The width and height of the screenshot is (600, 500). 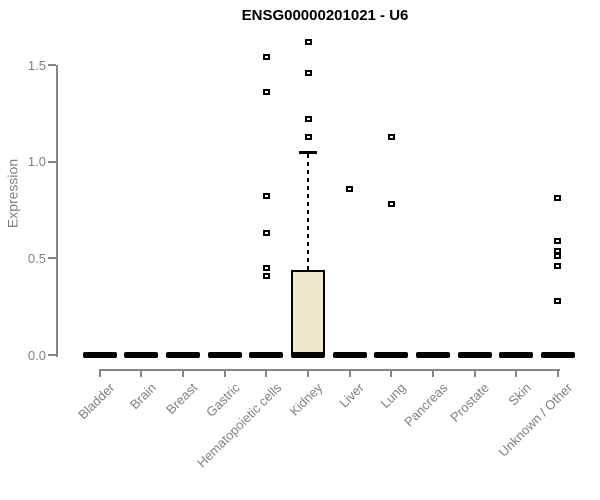 What do you see at coordinates (36, 65) in the screenshot?
I see `y-tick-label: 1.5` at bounding box center [36, 65].